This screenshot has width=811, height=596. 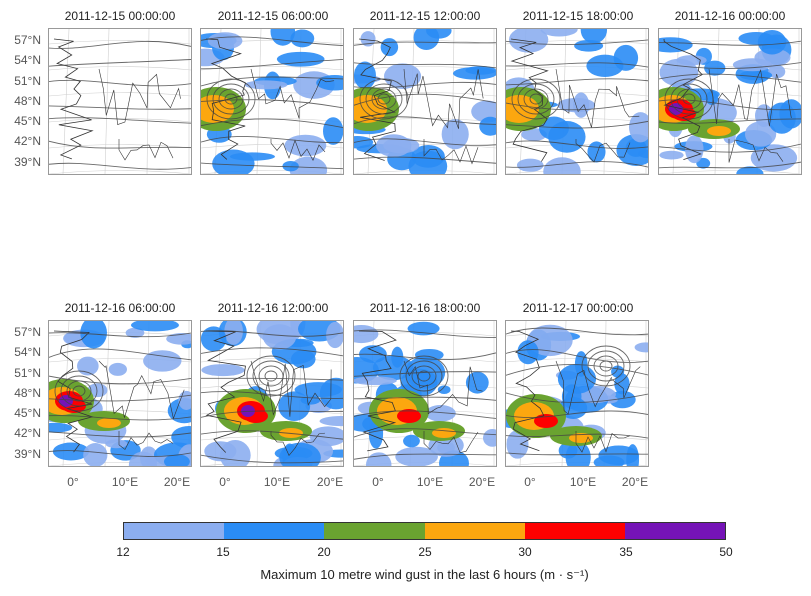 I want to click on panel-title: 2011-12-16 18:00:00, so click(x=425, y=308).